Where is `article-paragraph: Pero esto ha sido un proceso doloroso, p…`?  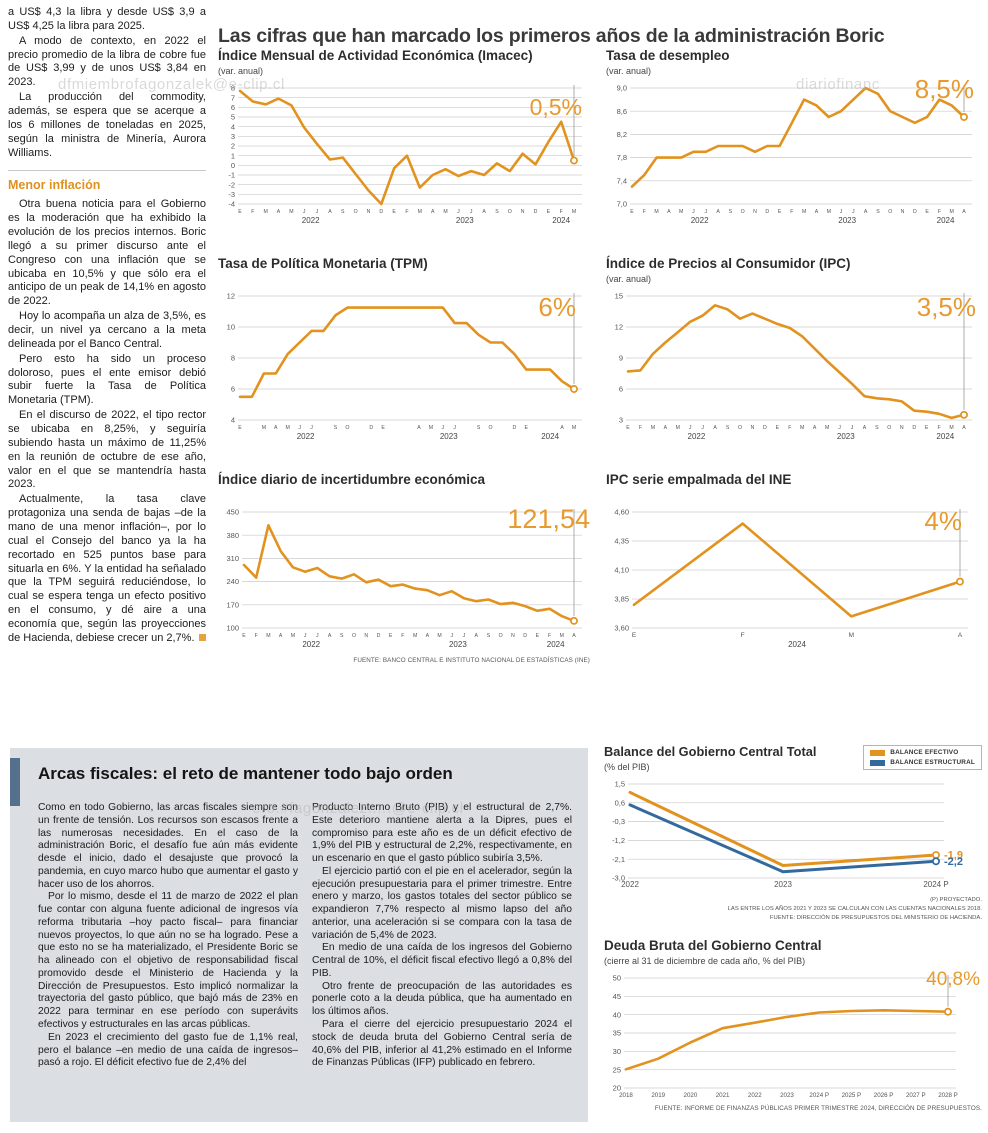 article-paragraph: Pero esto ha sido un proceso doloroso, p… is located at coordinates (107, 379).